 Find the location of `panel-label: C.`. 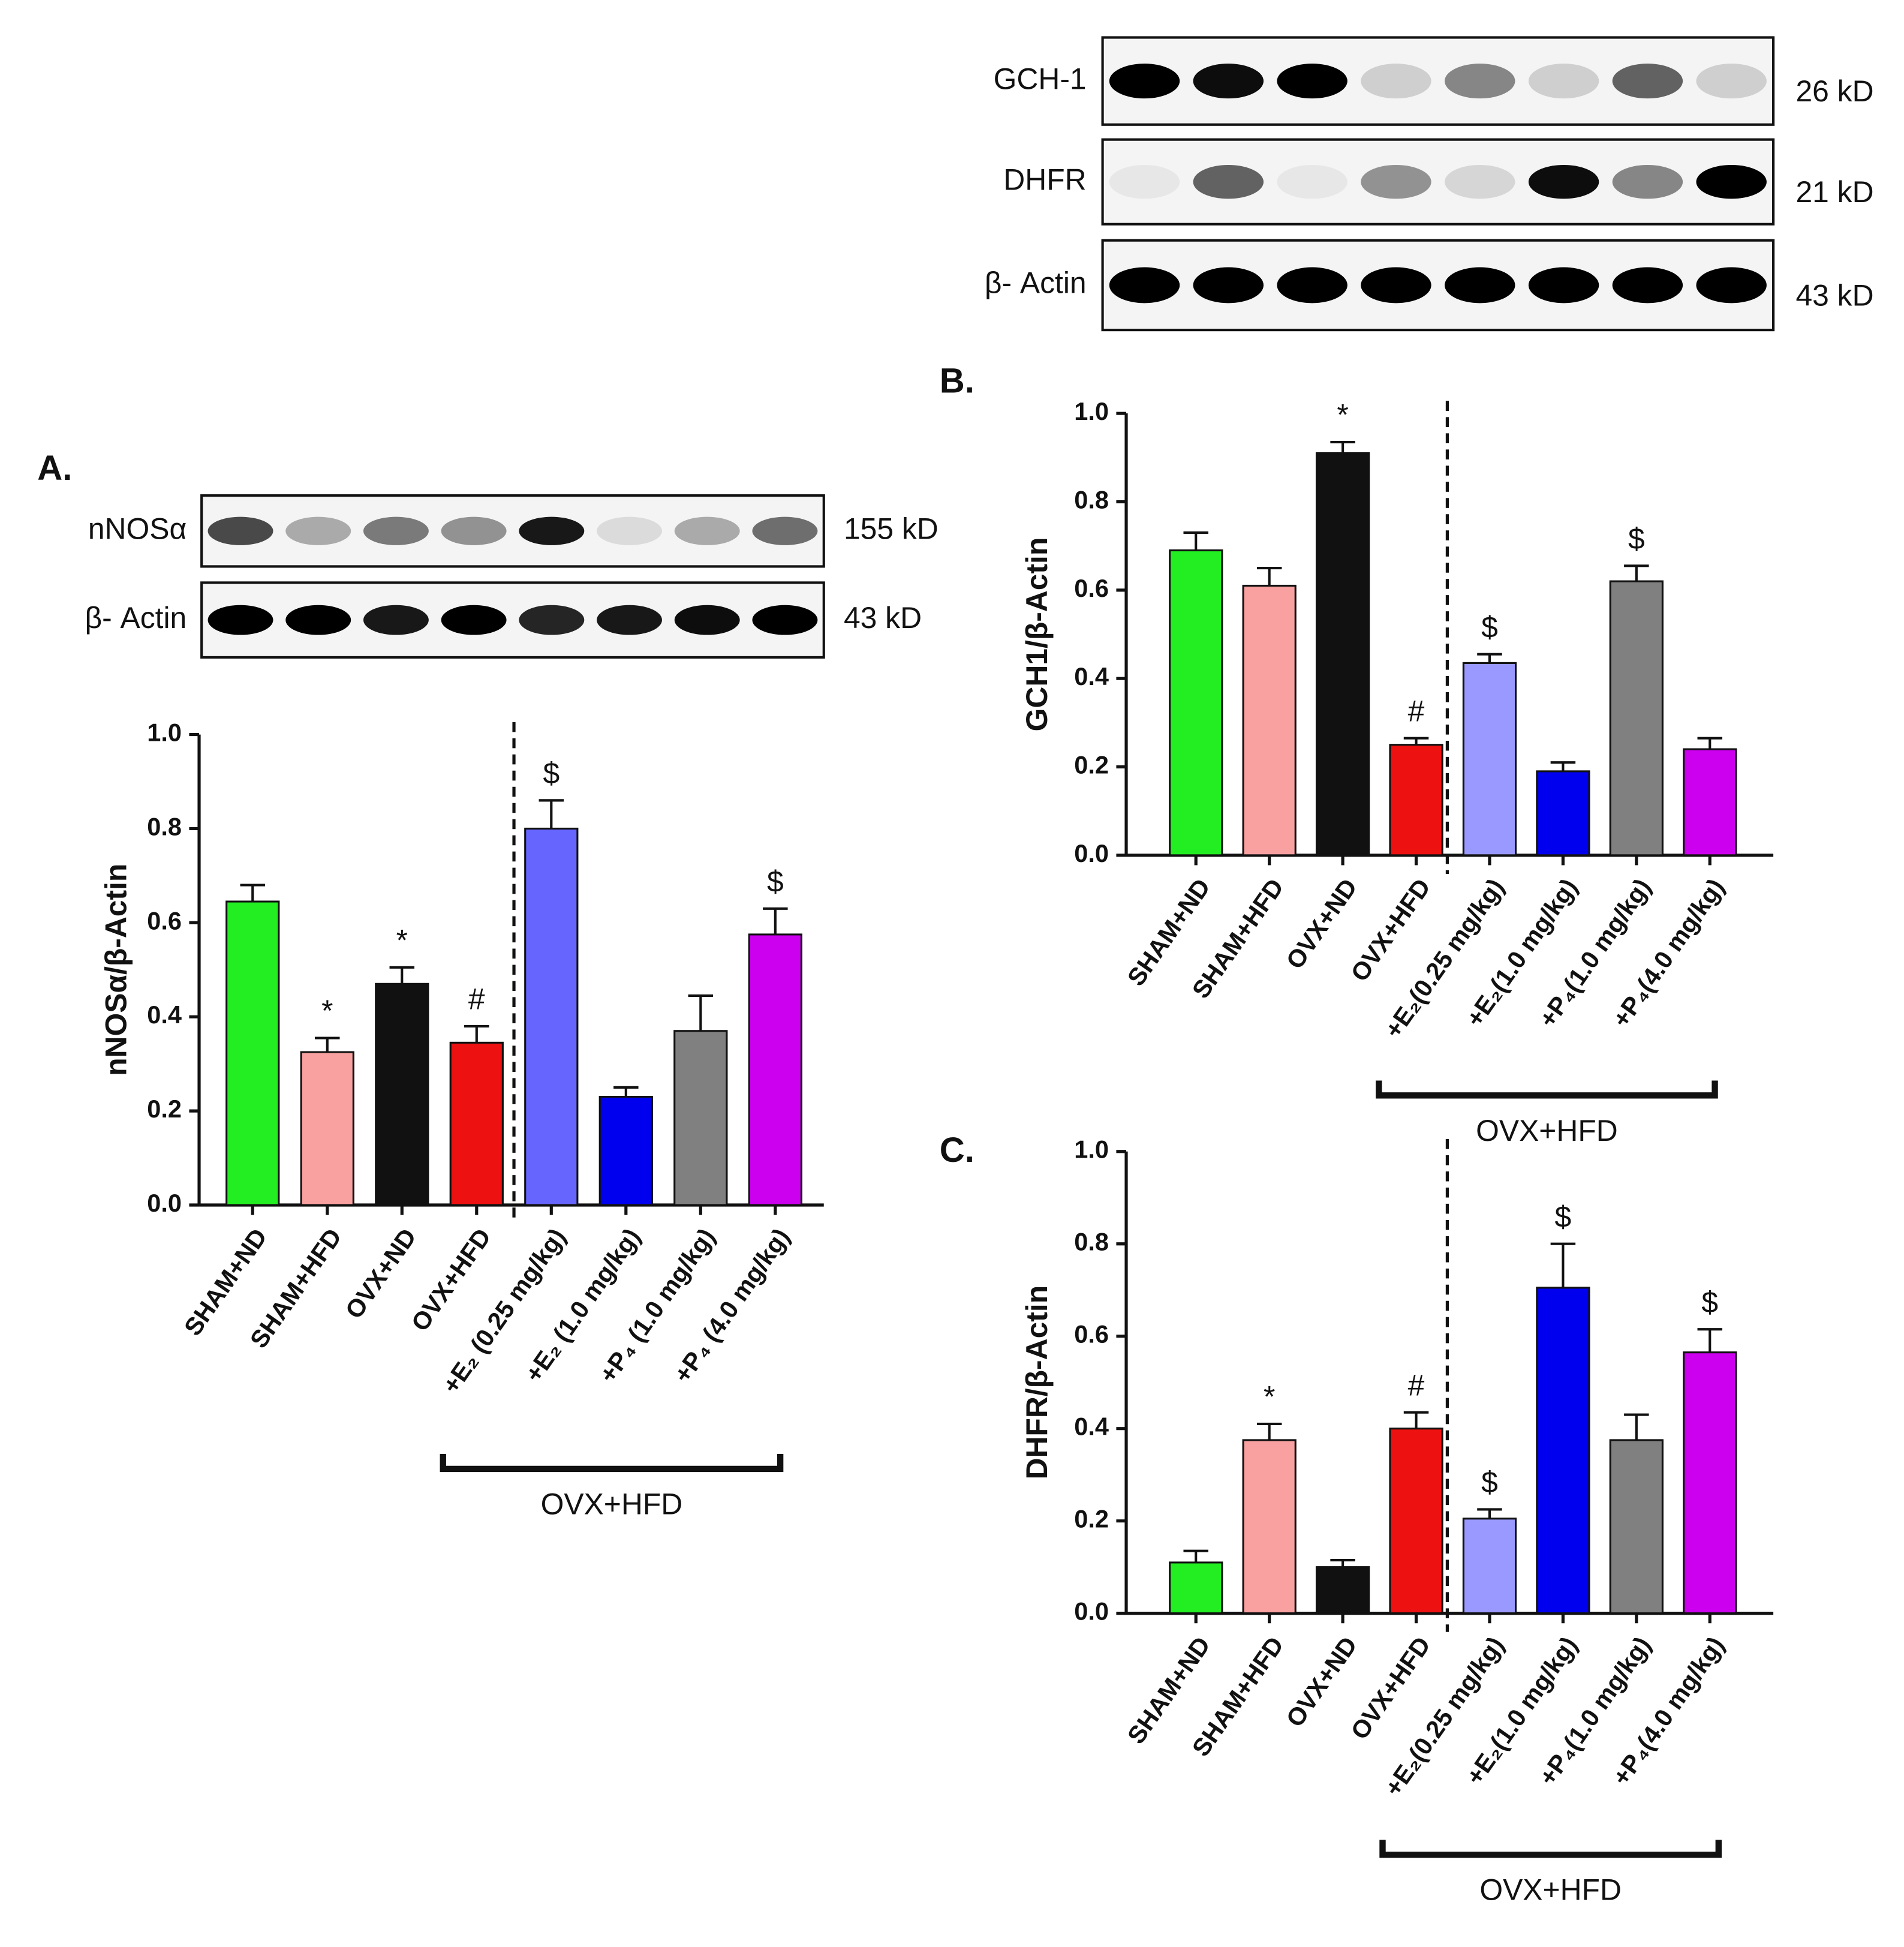

panel-label: C. is located at coordinates (957, 1150).